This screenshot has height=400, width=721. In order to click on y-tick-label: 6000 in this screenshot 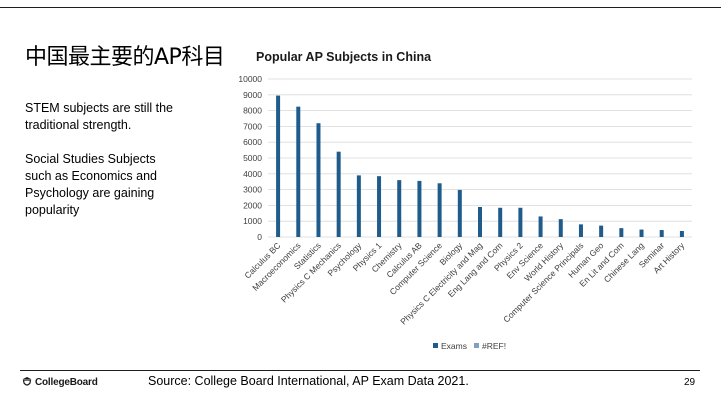, I will do `click(252, 142)`.